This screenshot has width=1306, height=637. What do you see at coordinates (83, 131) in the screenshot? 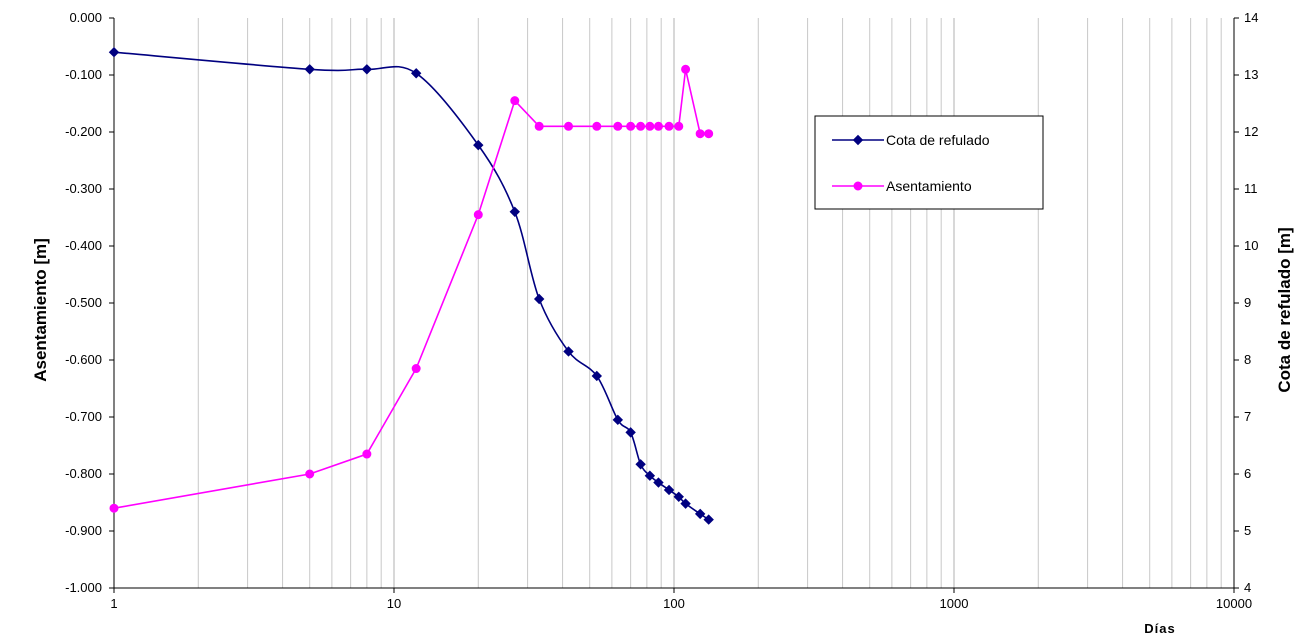
I see `y-left-tick-label: -0.200` at bounding box center [83, 131].